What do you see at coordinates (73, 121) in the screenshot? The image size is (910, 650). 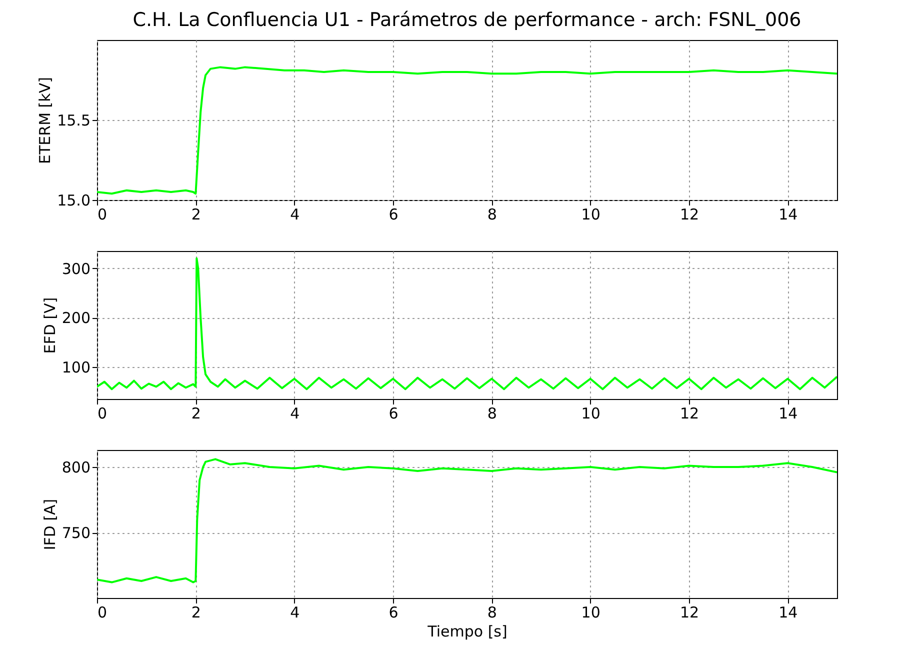 I see `y-tick-label: 15.5` at bounding box center [73, 121].